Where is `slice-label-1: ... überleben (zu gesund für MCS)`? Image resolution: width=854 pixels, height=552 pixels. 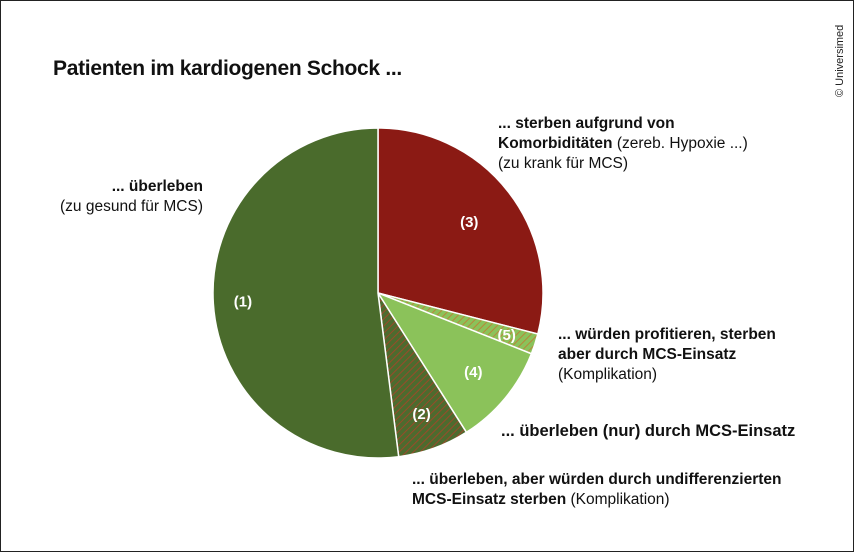 slice-label-1: ... überleben (zu gesund für MCS) is located at coordinates (131, 197).